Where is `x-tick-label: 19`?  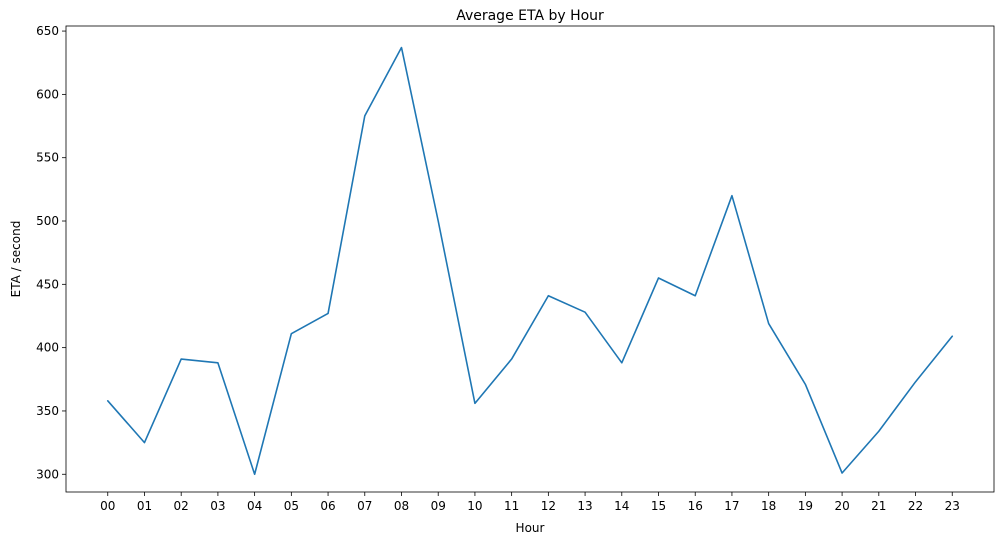
x-tick-label: 19 is located at coordinates (805, 506).